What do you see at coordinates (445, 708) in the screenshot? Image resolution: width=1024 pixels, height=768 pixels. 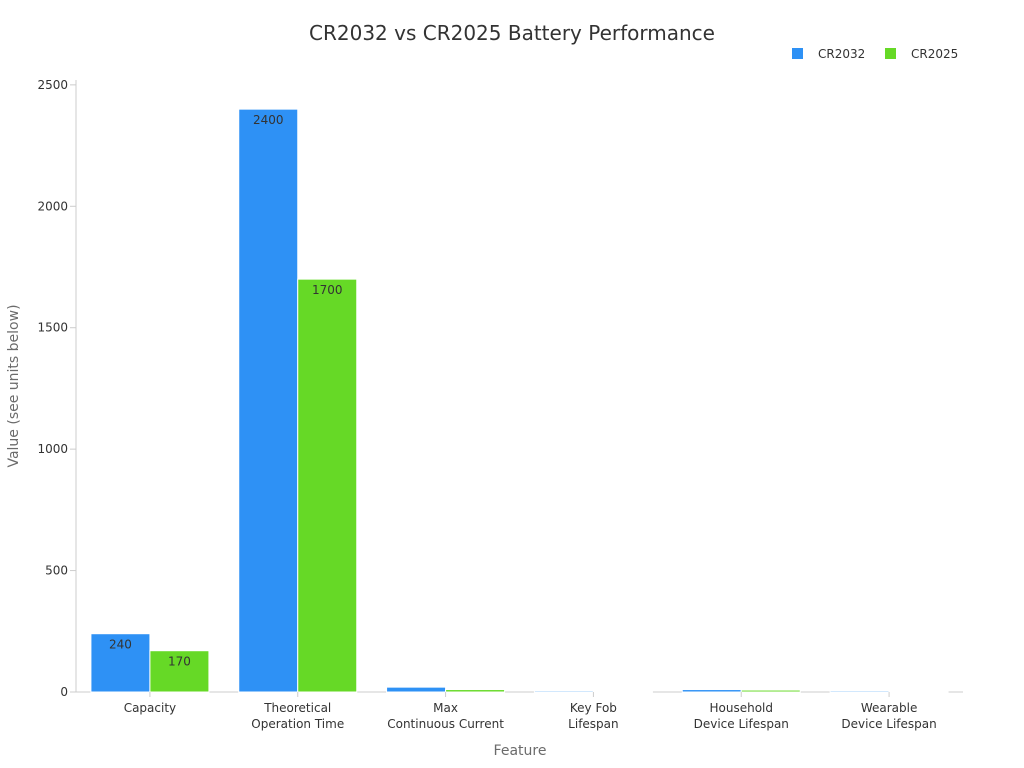 I see `x-tick-label: Max` at bounding box center [445, 708].